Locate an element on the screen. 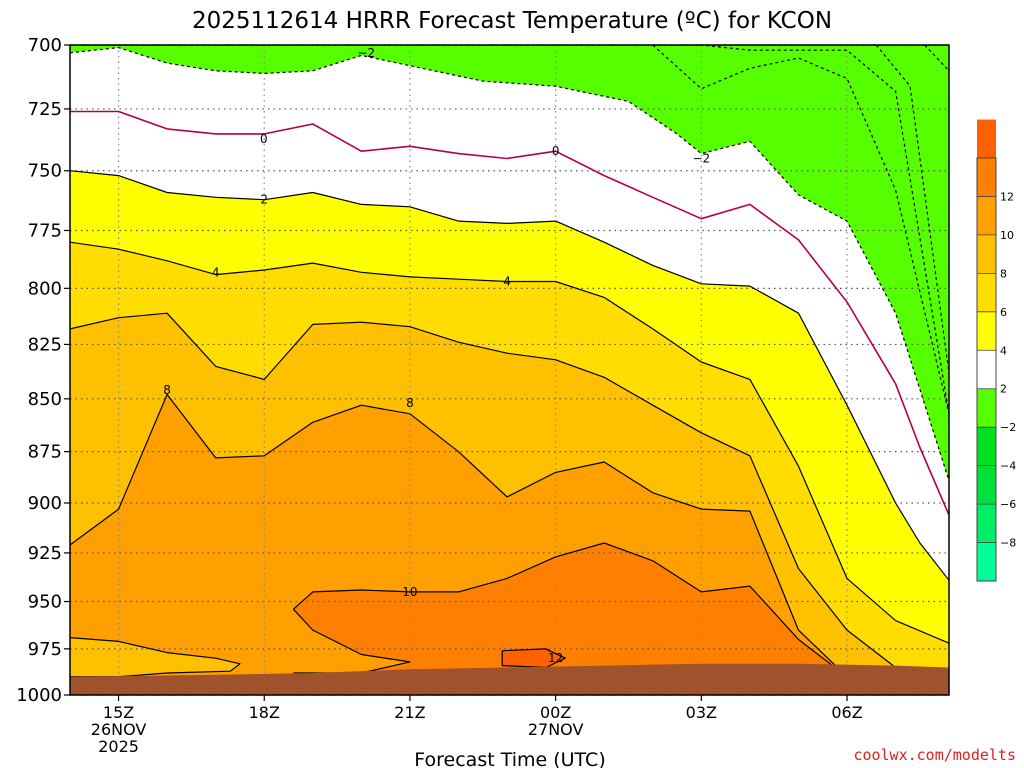  x-tick-label-line: 00Z is located at coordinates (555, 712).